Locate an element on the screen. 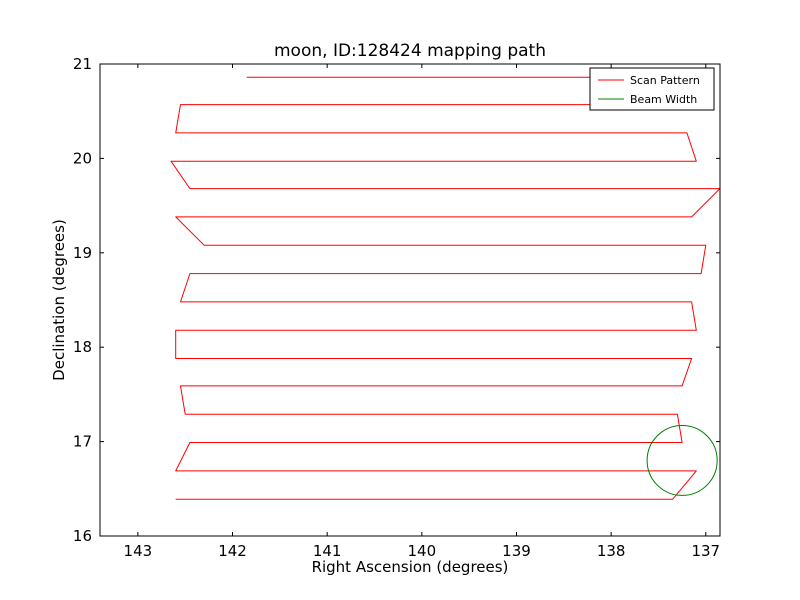 The width and height of the screenshot is (800, 600). y-tick-label: 18 is located at coordinates (82, 347).